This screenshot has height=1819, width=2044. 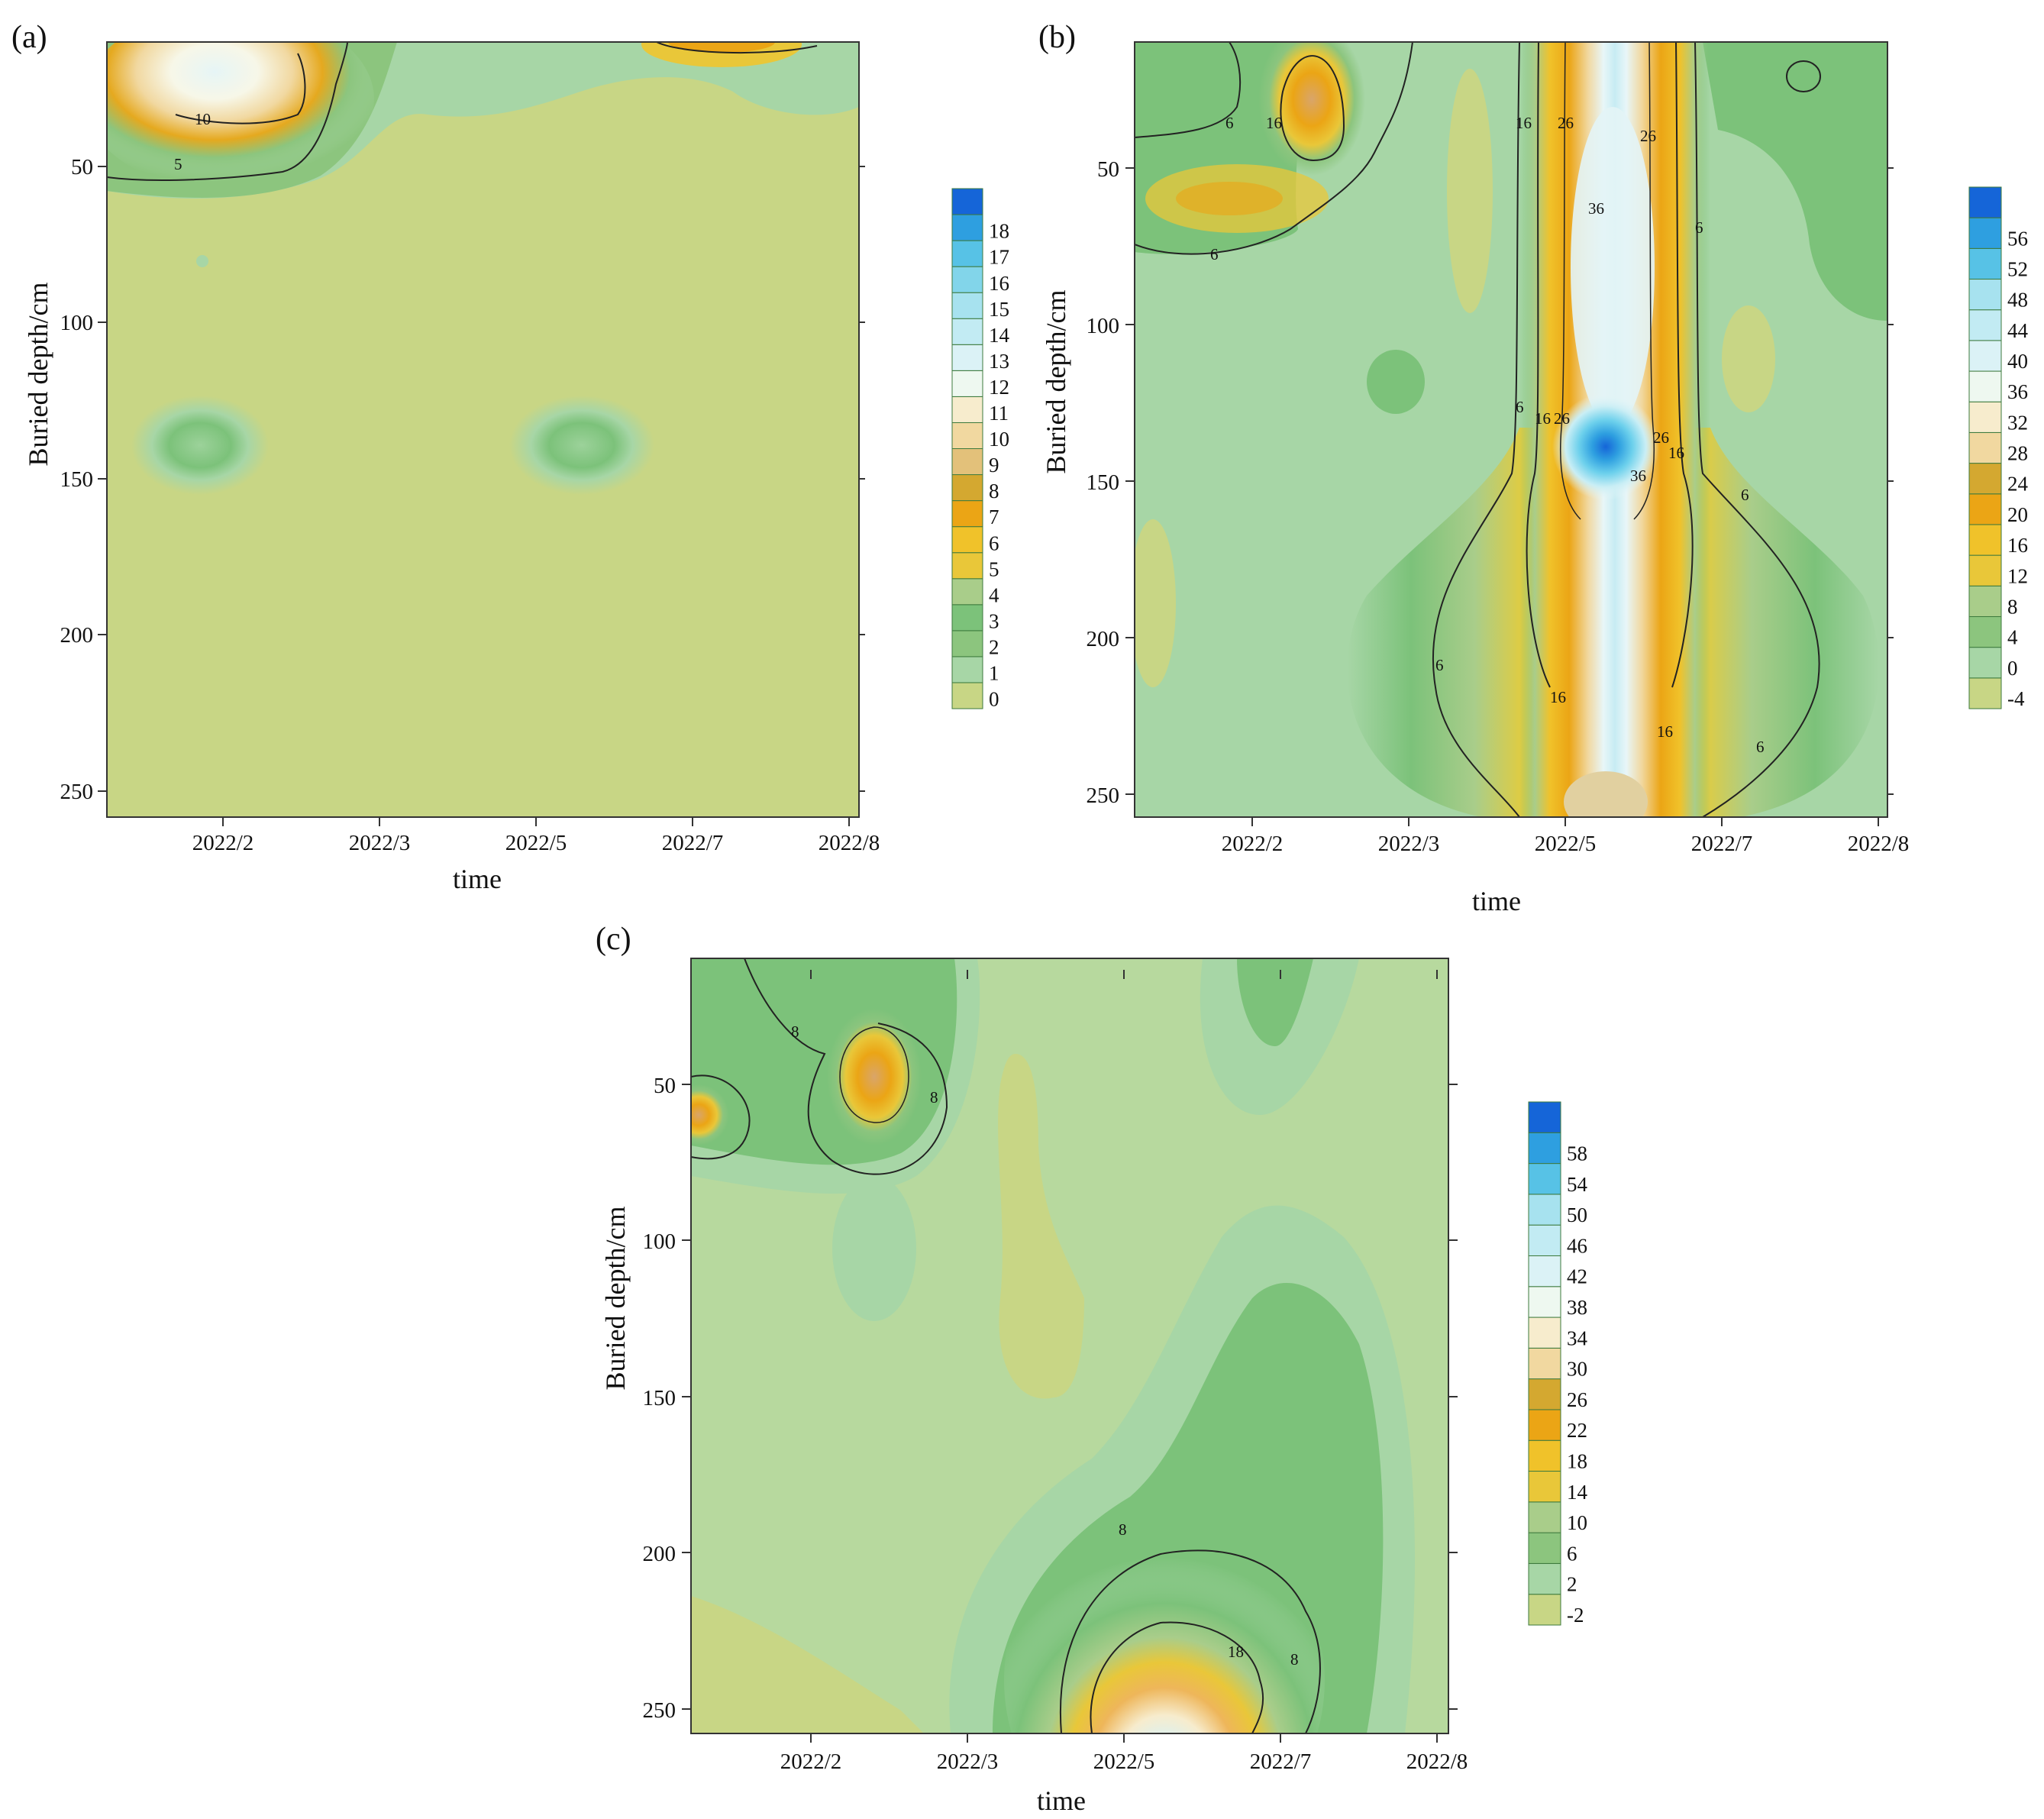 I want to click on colorbar-tick-label: 4, so click(x=2013, y=637).